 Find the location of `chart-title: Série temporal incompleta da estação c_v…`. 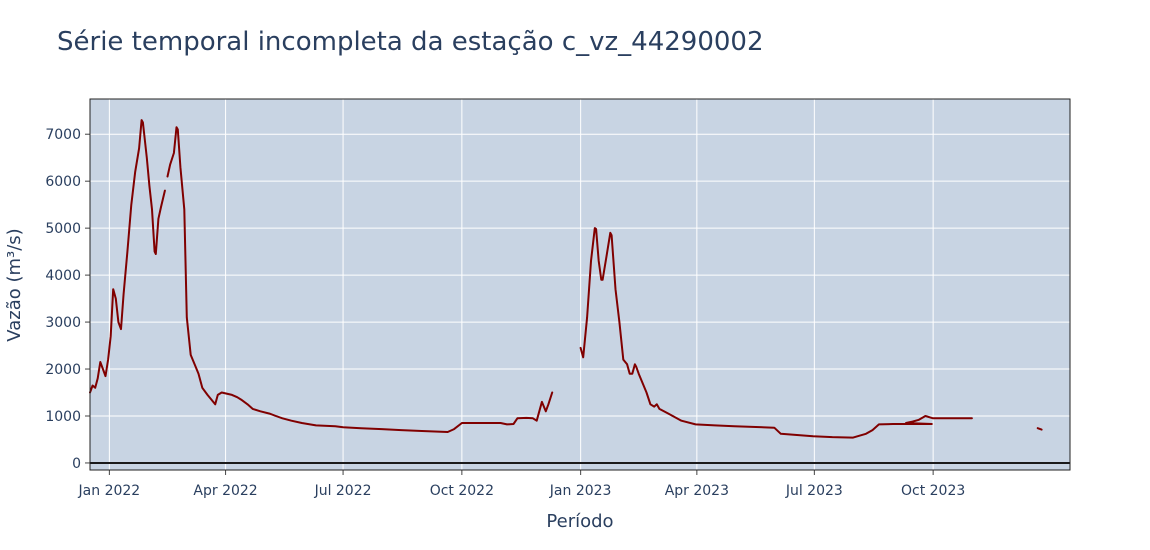

chart-title: Série temporal incompleta da estação c_v… is located at coordinates (410, 42).